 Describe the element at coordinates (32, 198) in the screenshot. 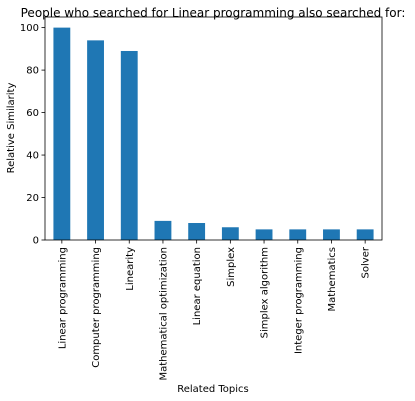

I see `y-tick-label: 20` at that location.